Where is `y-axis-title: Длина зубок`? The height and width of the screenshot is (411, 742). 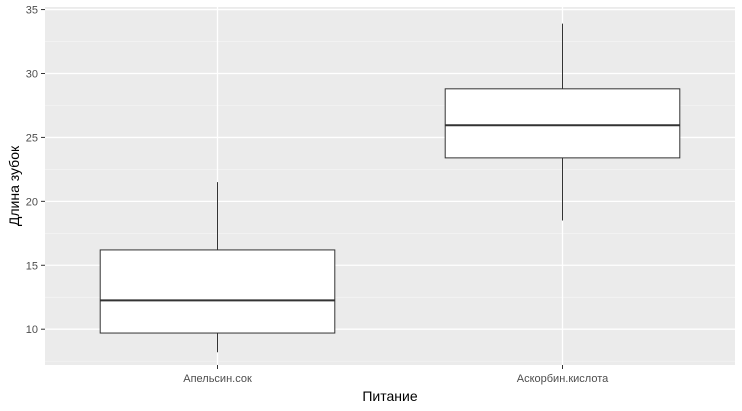
y-axis-title: Длина зубок is located at coordinates (14, 185).